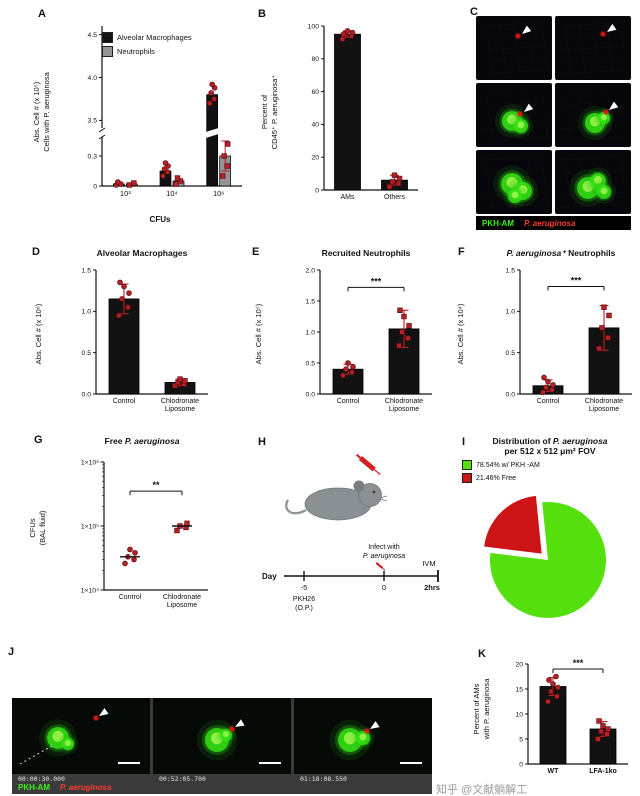 This screenshot has height=796, width=640. What do you see at coordinates (160, 219) in the screenshot?
I see `panel-a-xlabel: CFUs` at bounding box center [160, 219].